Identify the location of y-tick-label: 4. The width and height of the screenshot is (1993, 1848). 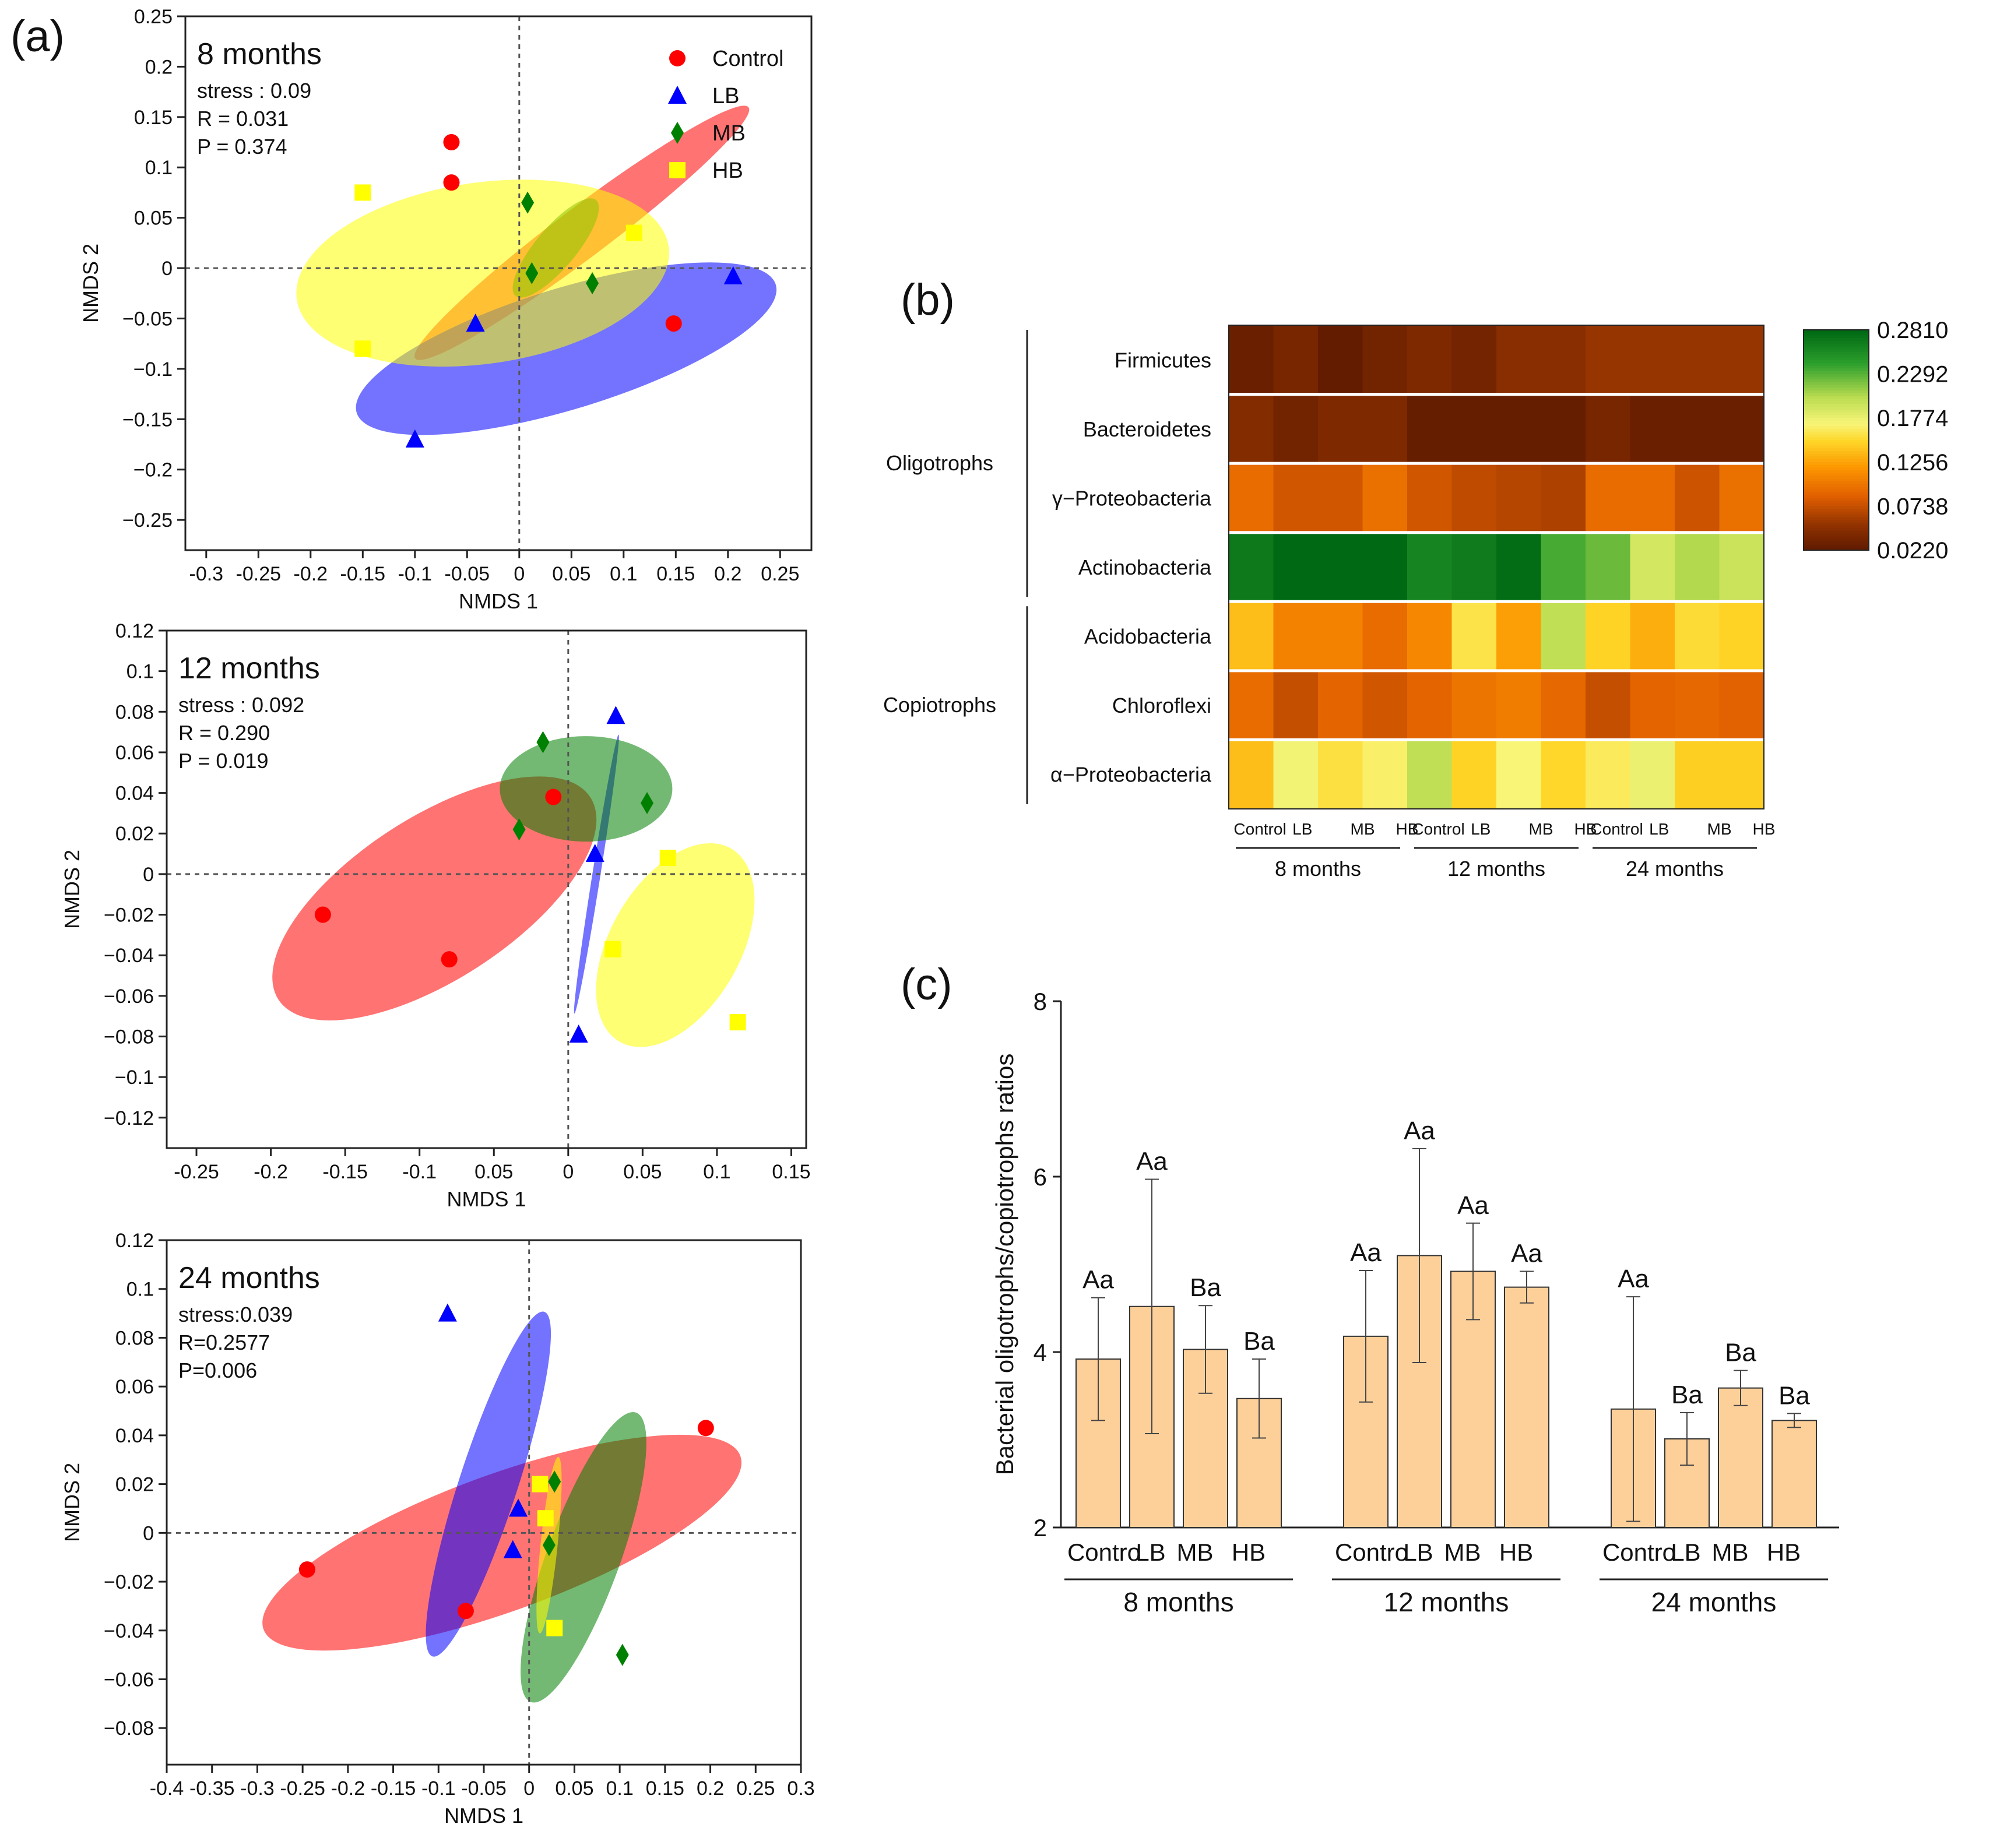
(1040, 1352).